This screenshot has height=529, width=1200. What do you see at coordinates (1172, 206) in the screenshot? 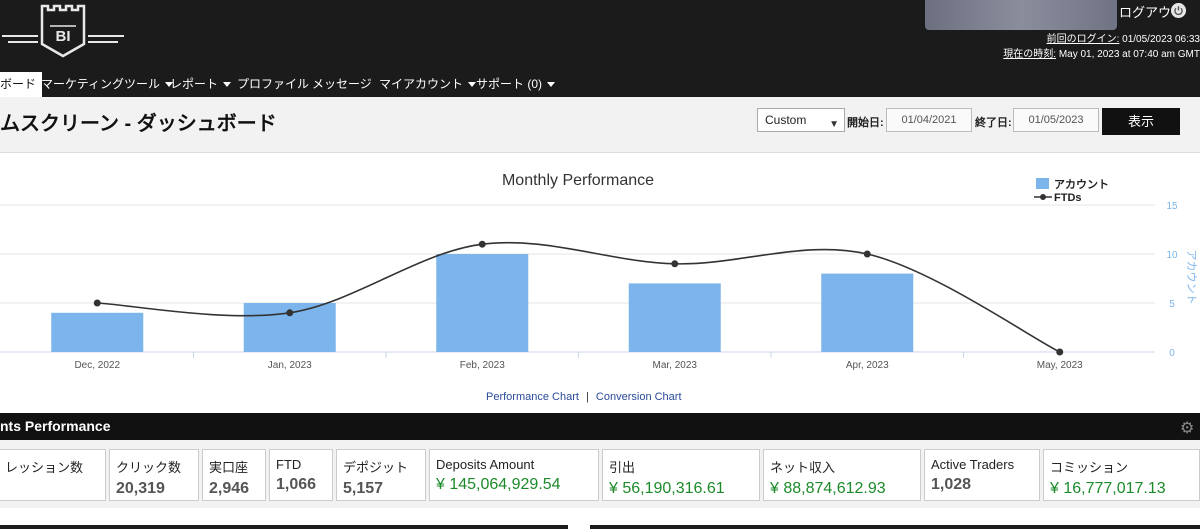
I see `y-tick-label: 15` at bounding box center [1172, 206].